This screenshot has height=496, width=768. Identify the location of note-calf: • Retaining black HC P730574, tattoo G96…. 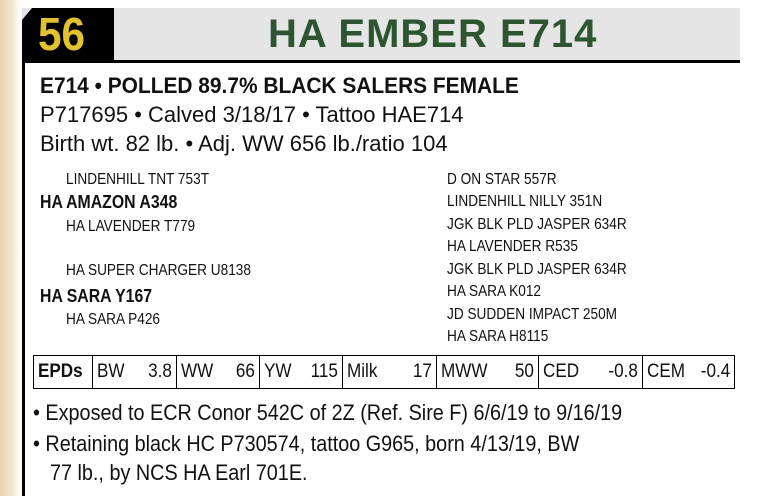
(306, 443).